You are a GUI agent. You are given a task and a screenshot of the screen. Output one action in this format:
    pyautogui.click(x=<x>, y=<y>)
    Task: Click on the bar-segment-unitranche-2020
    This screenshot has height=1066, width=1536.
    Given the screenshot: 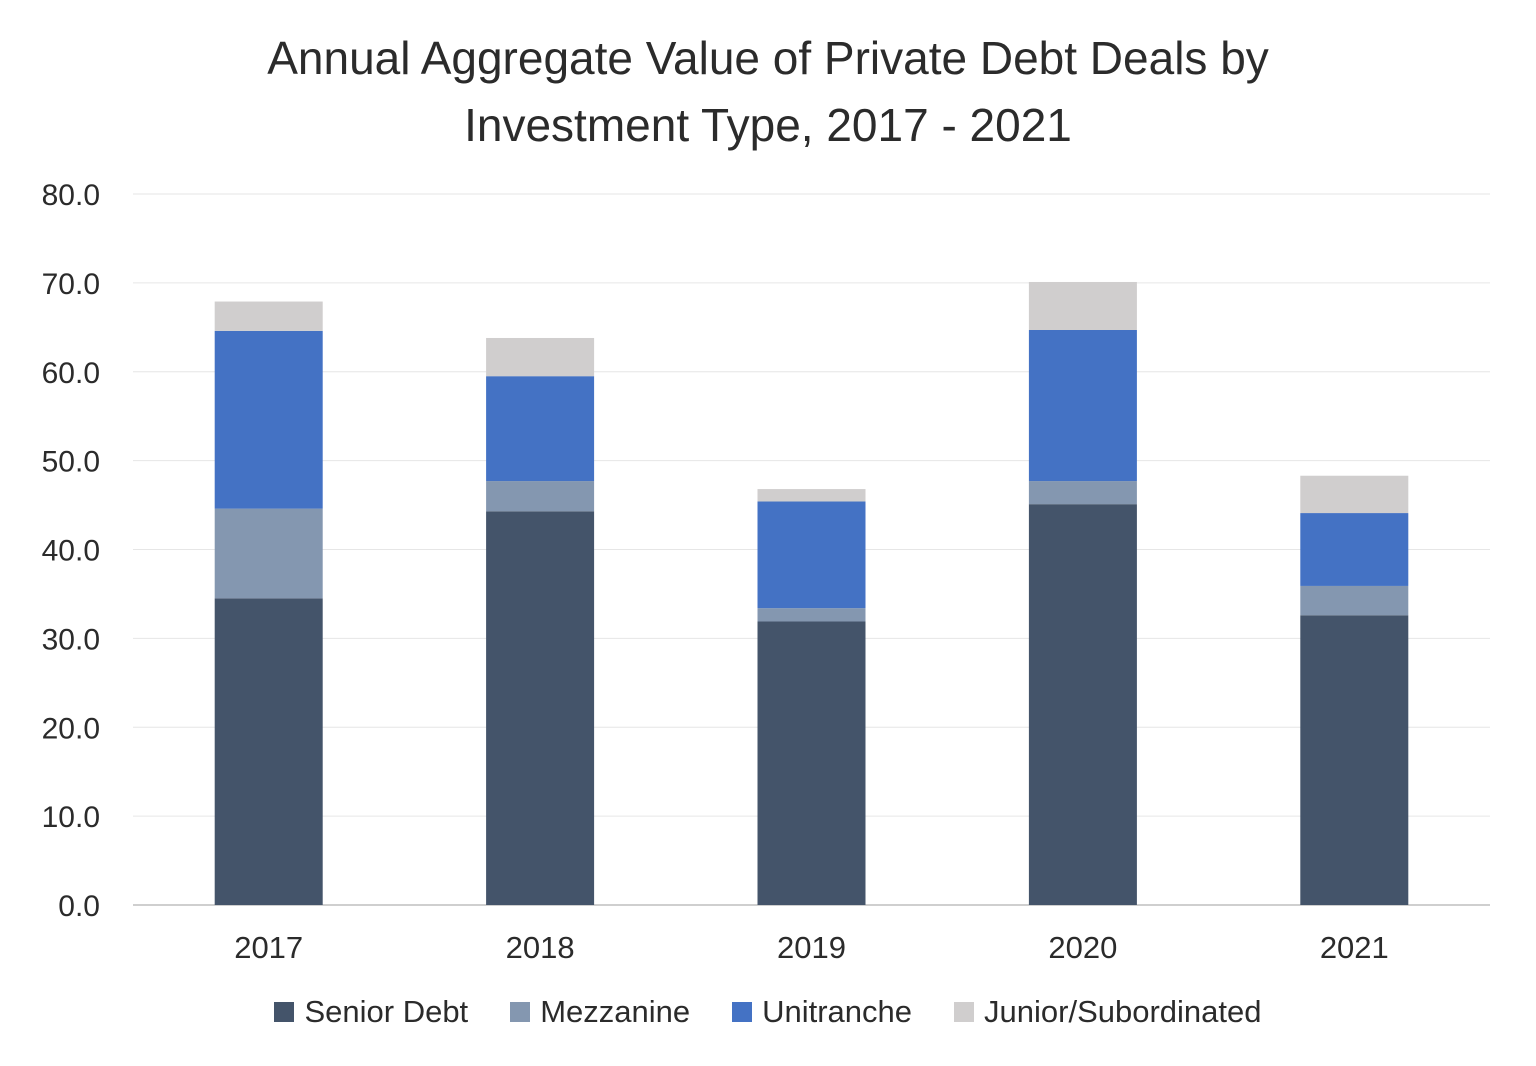 What is the action you would take?
    pyautogui.click(x=1082, y=405)
    